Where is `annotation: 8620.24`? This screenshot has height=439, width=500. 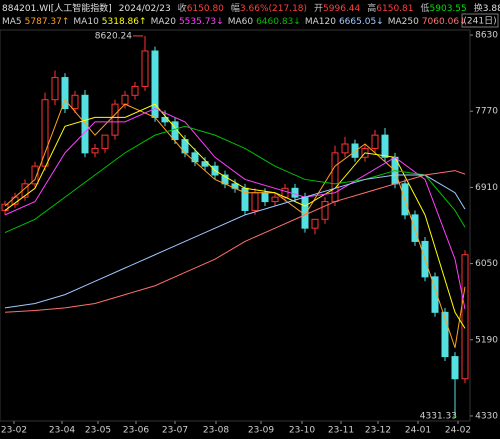
annotation: 8620.24 is located at coordinates (113, 36).